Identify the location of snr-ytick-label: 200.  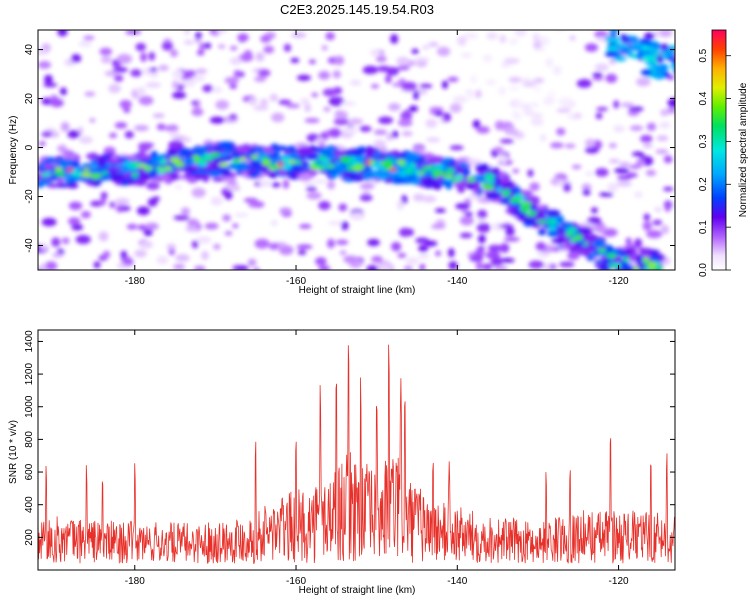
(29, 537).